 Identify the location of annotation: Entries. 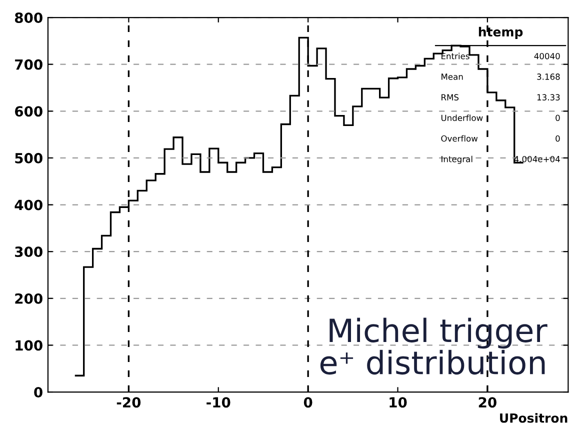
(456, 56).